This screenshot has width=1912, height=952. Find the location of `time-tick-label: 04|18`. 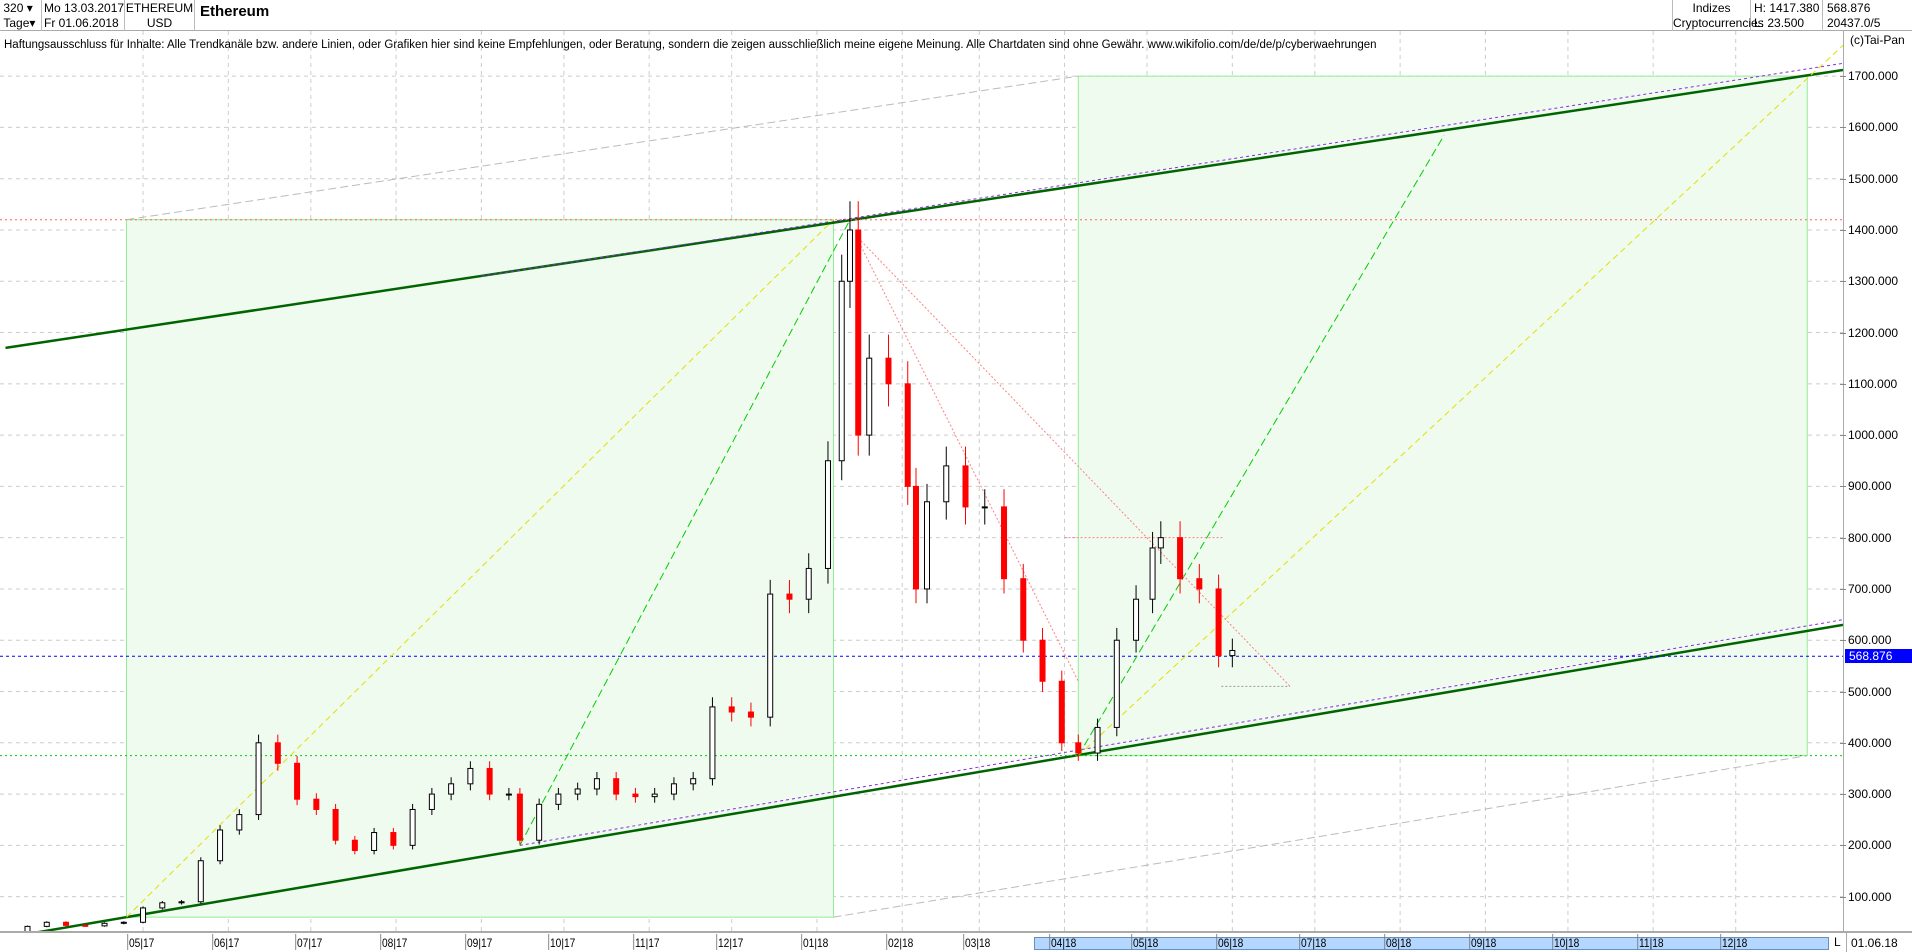

time-tick-label: 04|18 is located at coordinates (1062, 942).